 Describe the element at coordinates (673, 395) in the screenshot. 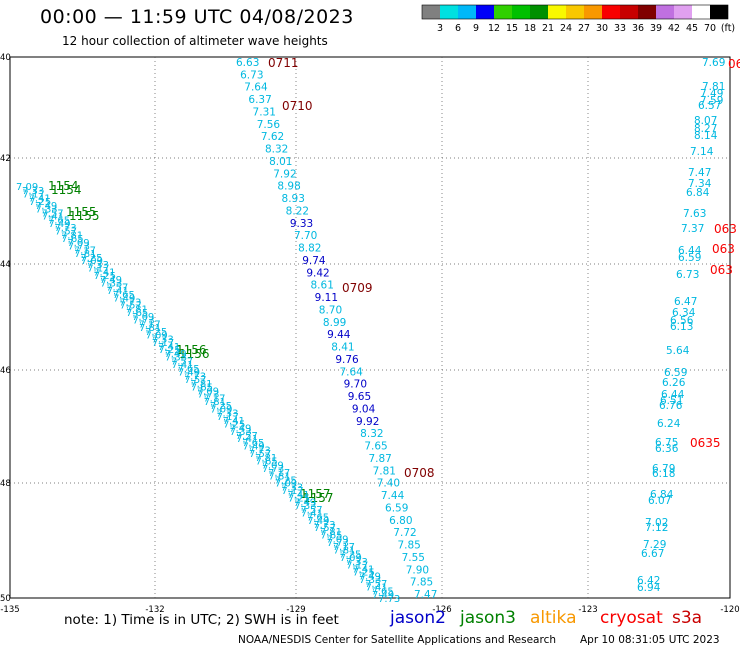

I see `swh-label: 6.44` at that location.